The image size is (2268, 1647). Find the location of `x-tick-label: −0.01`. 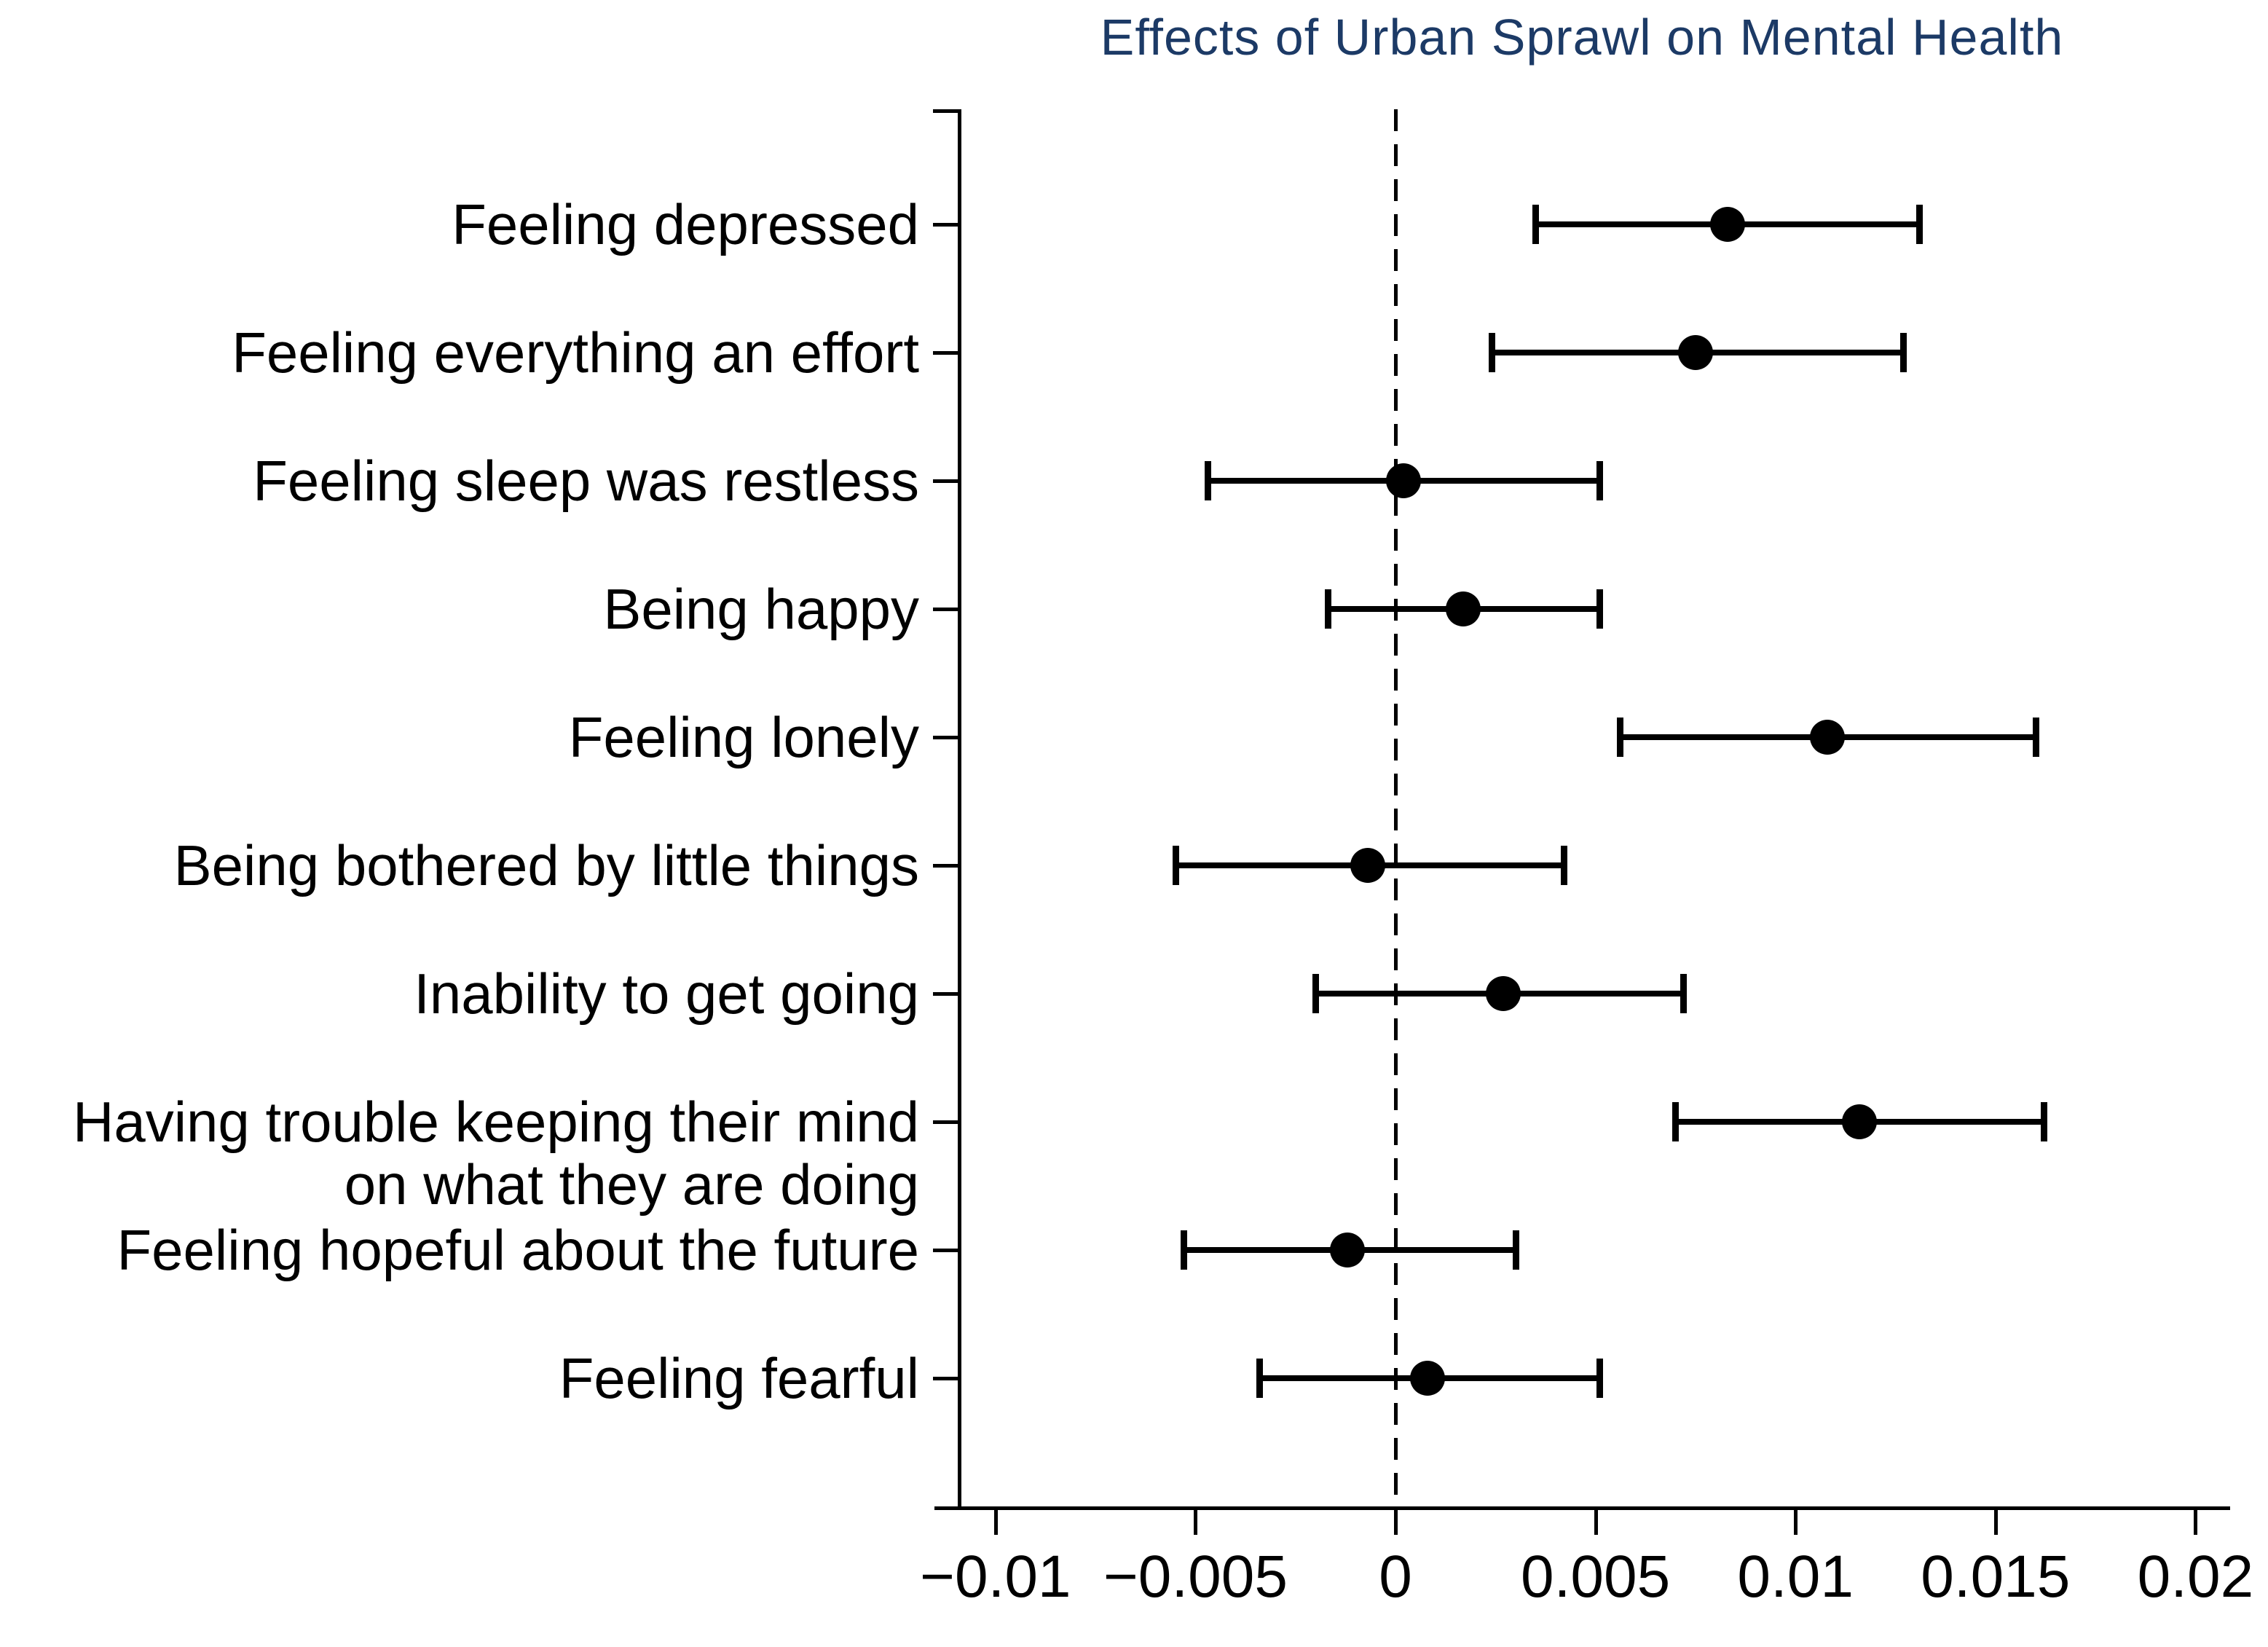

x-tick-label: −0.01 is located at coordinates (995, 1577).